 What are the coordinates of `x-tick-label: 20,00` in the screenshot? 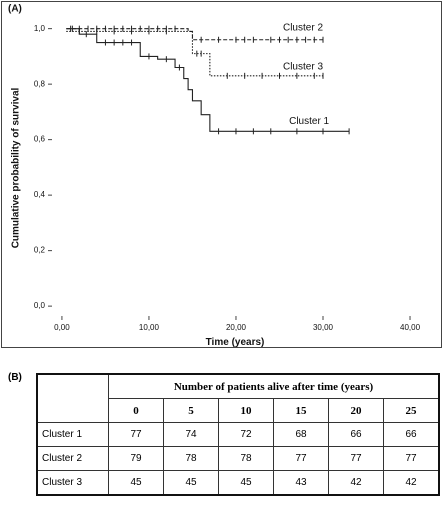 It's located at (236, 327).